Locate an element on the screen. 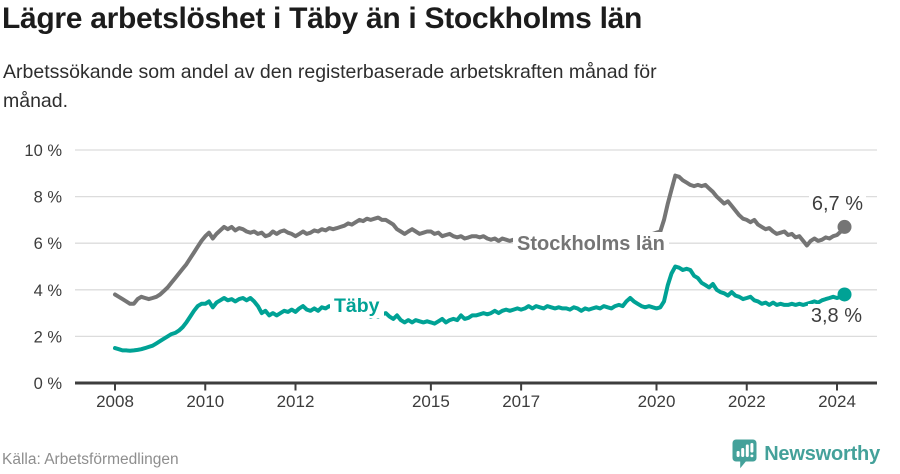  end-dot-t-by is located at coordinates (844, 294).